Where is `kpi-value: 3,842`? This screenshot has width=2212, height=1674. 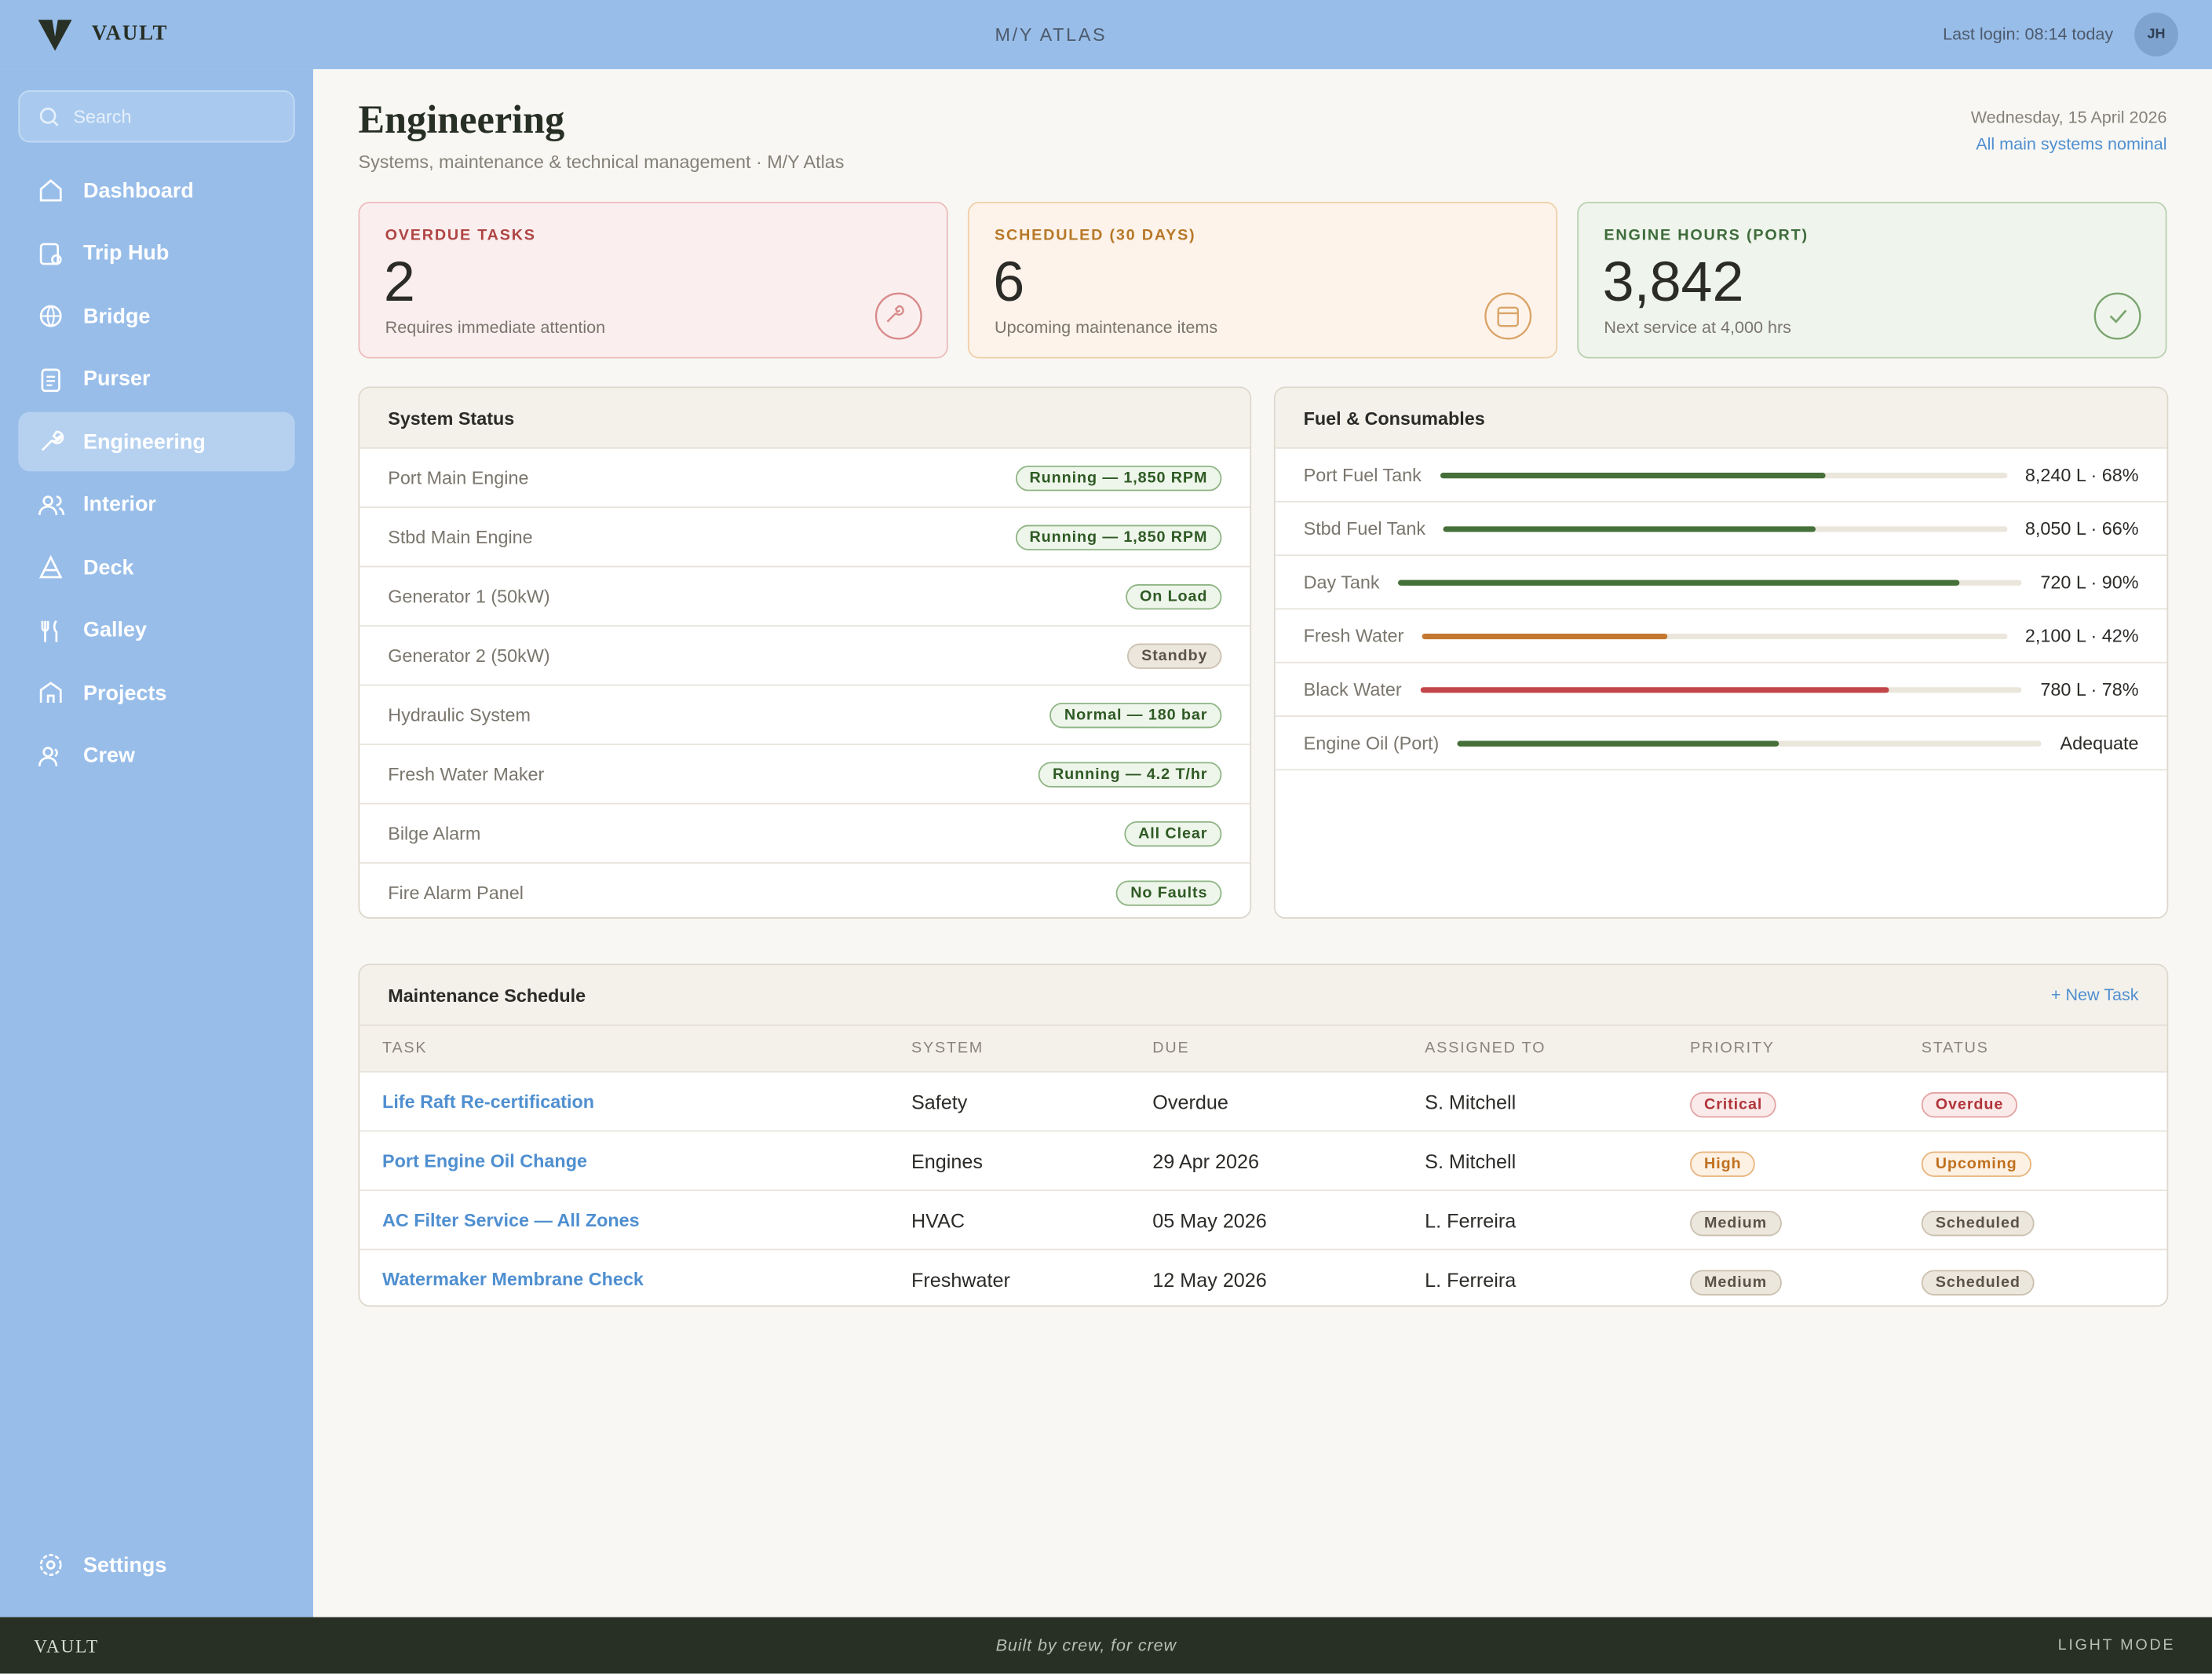 kpi-value: 3,842 is located at coordinates (1673, 281).